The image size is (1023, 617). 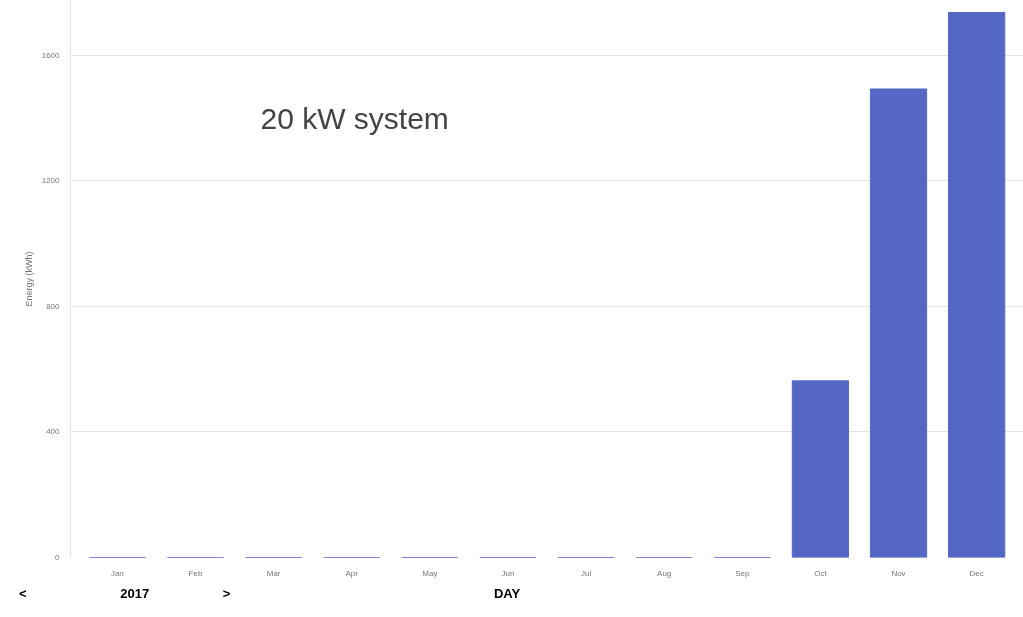 What do you see at coordinates (821, 573) in the screenshot?
I see `x-tick-label: Oct` at bounding box center [821, 573].